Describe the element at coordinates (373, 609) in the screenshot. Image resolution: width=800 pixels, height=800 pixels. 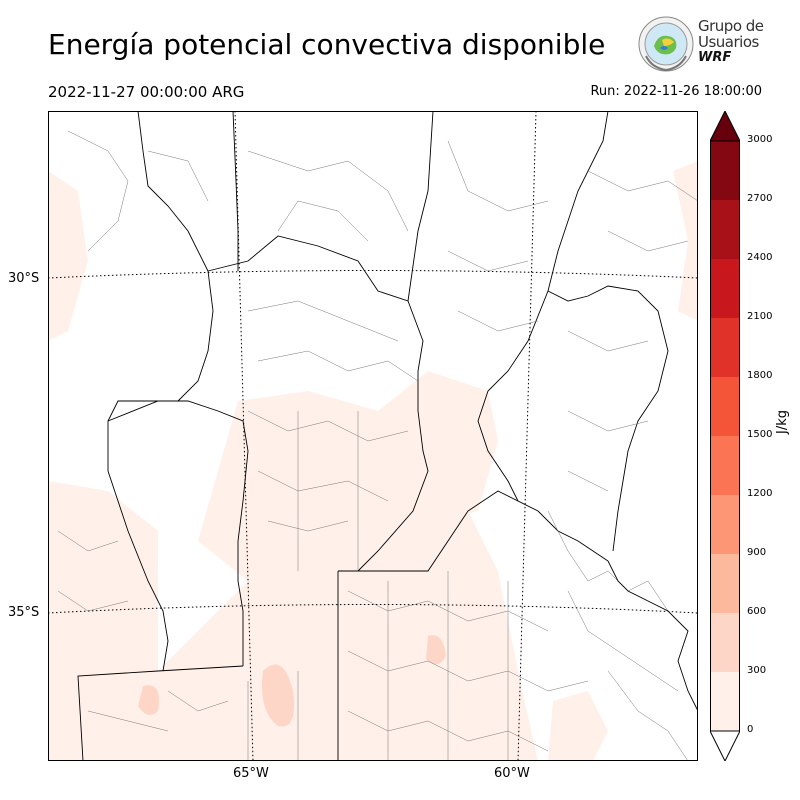
I see `parallel-35s` at that location.